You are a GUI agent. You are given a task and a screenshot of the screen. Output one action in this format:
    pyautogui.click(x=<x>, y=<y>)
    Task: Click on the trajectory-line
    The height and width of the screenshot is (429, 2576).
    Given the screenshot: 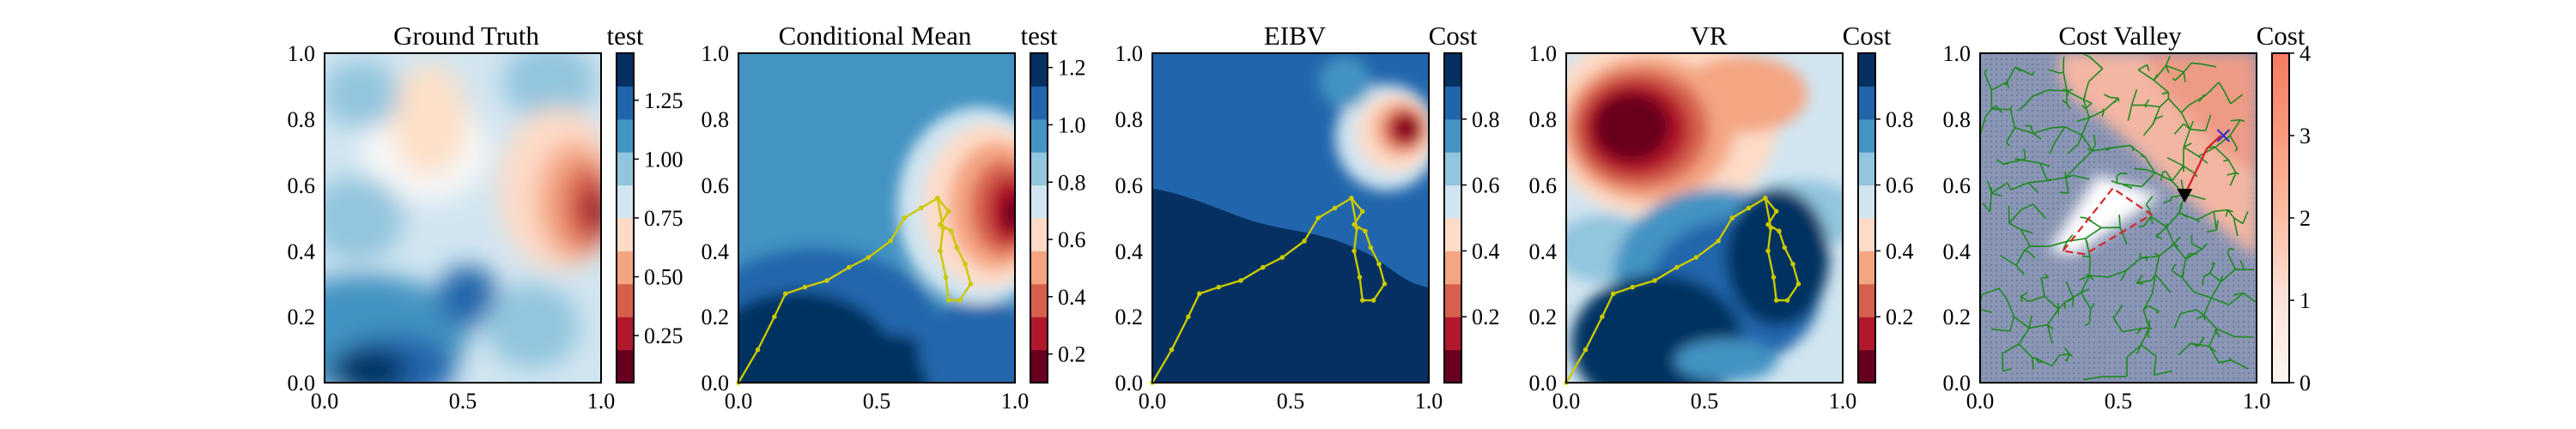 What is the action you would take?
    pyautogui.click(x=854, y=290)
    